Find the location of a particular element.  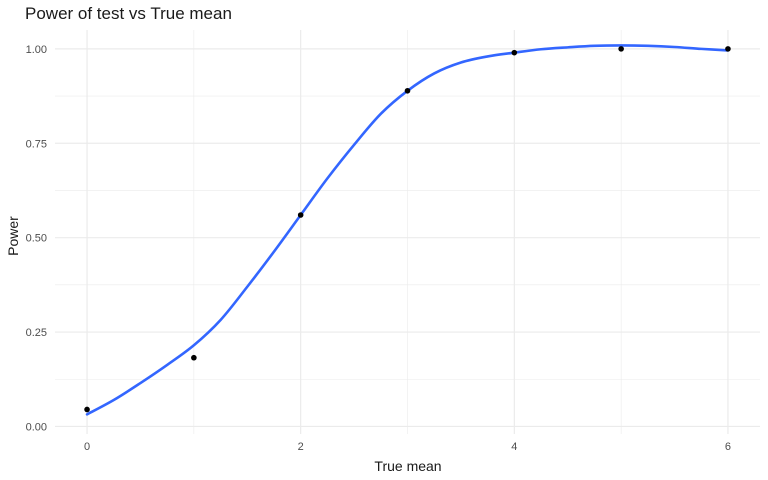

x-tick-label: 2 is located at coordinates (301, 447).